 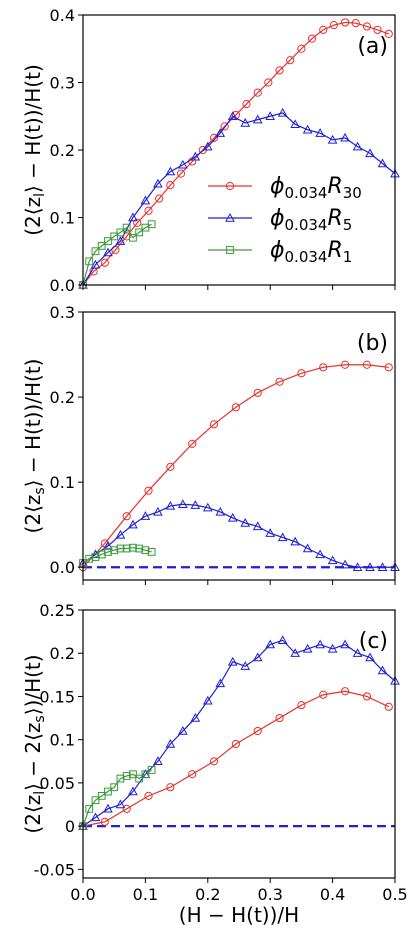 I want to click on legend-label-part: R, so click(x=334, y=186).